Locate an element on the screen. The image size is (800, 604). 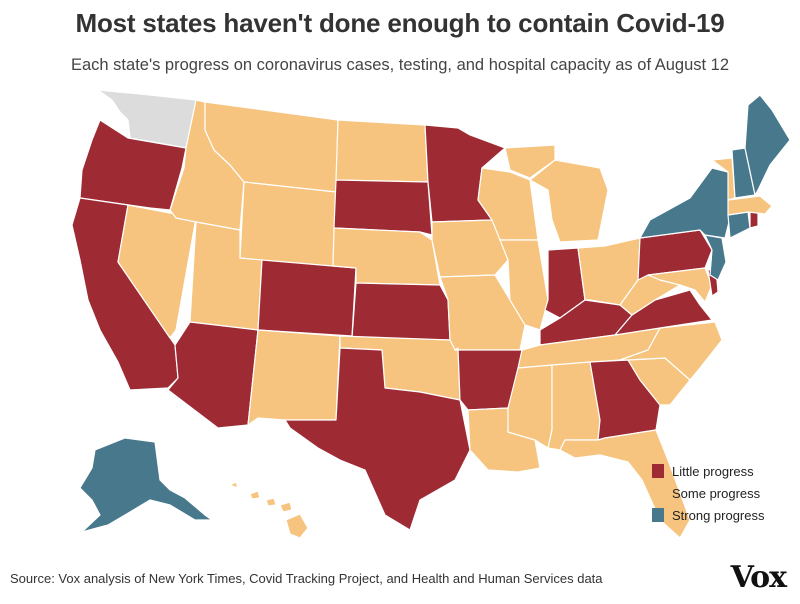
state-NY is located at coordinates (685, 203).